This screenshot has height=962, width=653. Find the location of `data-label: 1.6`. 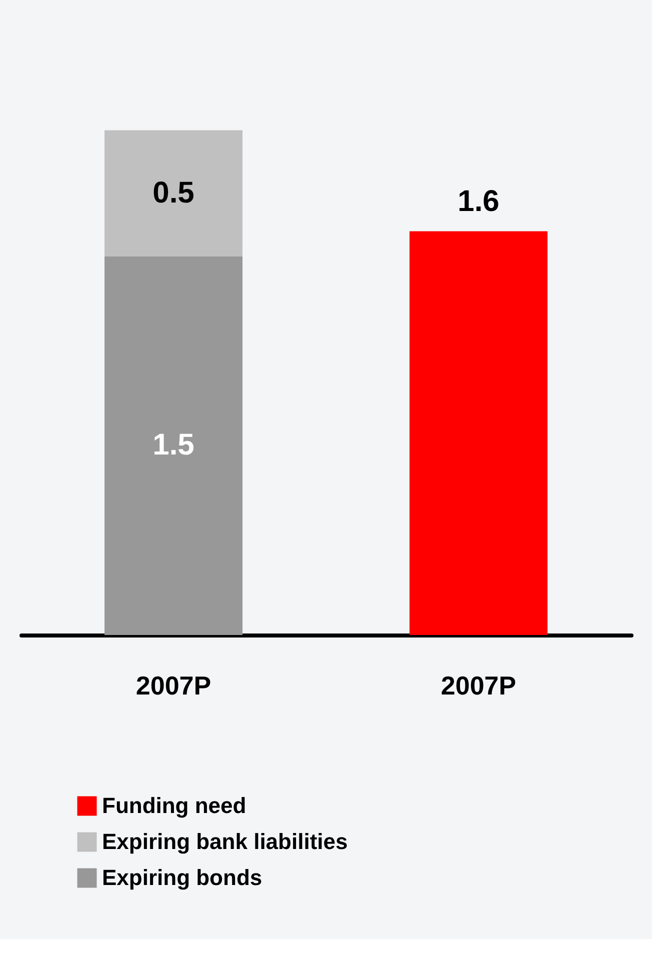

data-label: 1.6 is located at coordinates (479, 201).